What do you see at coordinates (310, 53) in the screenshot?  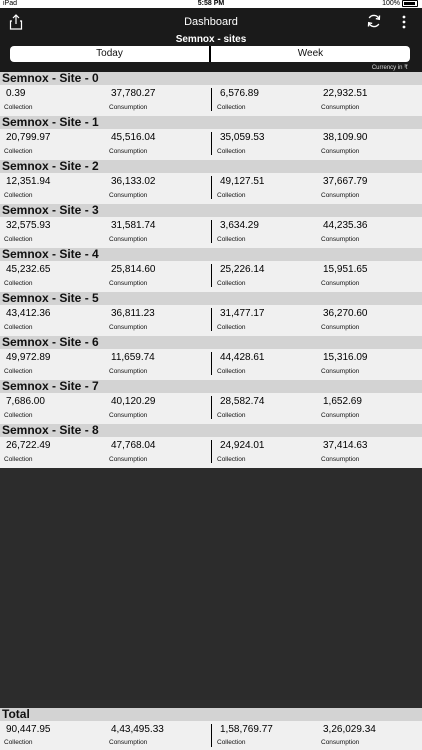 I see `tab-week: Week` at bounding box center [310, 53].